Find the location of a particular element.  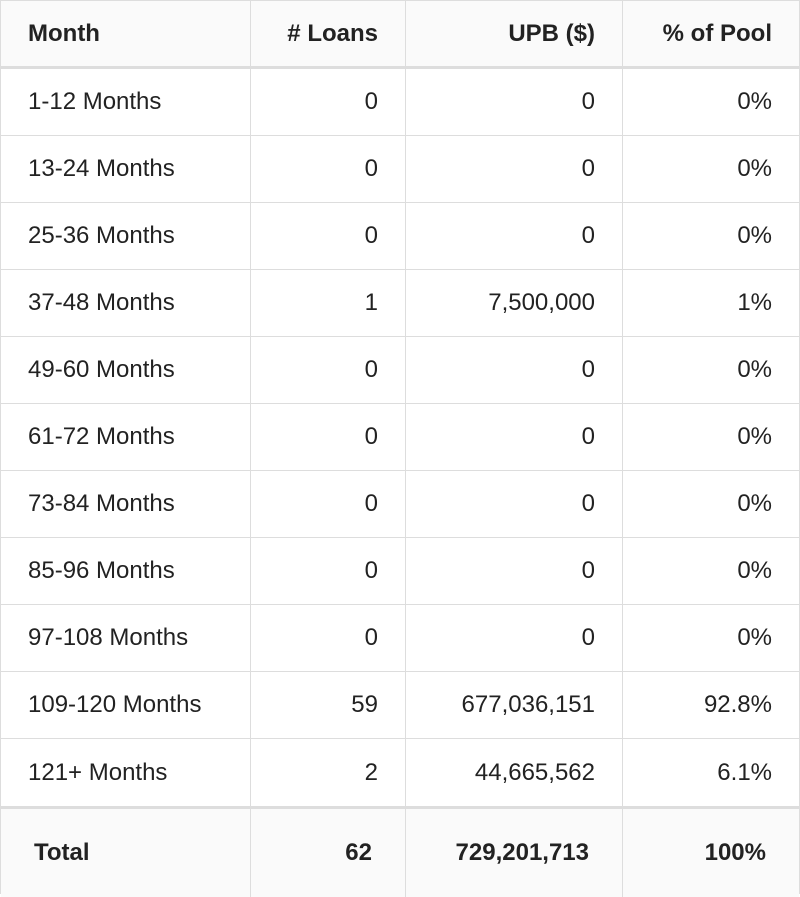

table-cell: 729,201,713 is located at coordinates (514, 853).